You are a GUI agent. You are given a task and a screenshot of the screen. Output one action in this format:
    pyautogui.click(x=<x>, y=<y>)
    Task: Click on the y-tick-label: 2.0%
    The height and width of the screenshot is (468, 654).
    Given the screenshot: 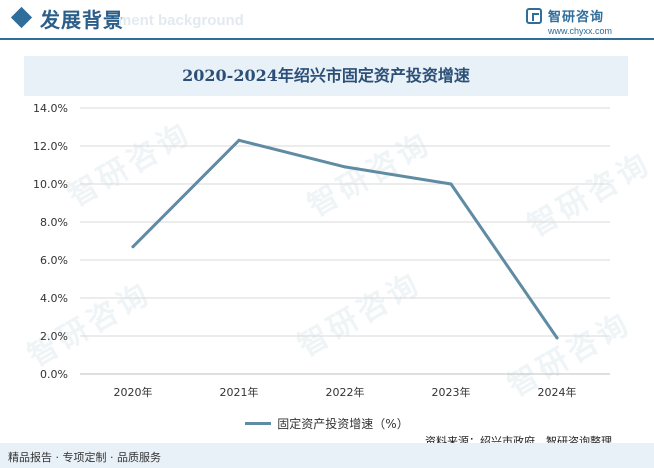 What is the action you would take?
    pyautogui.click(x=54, y=336)
    